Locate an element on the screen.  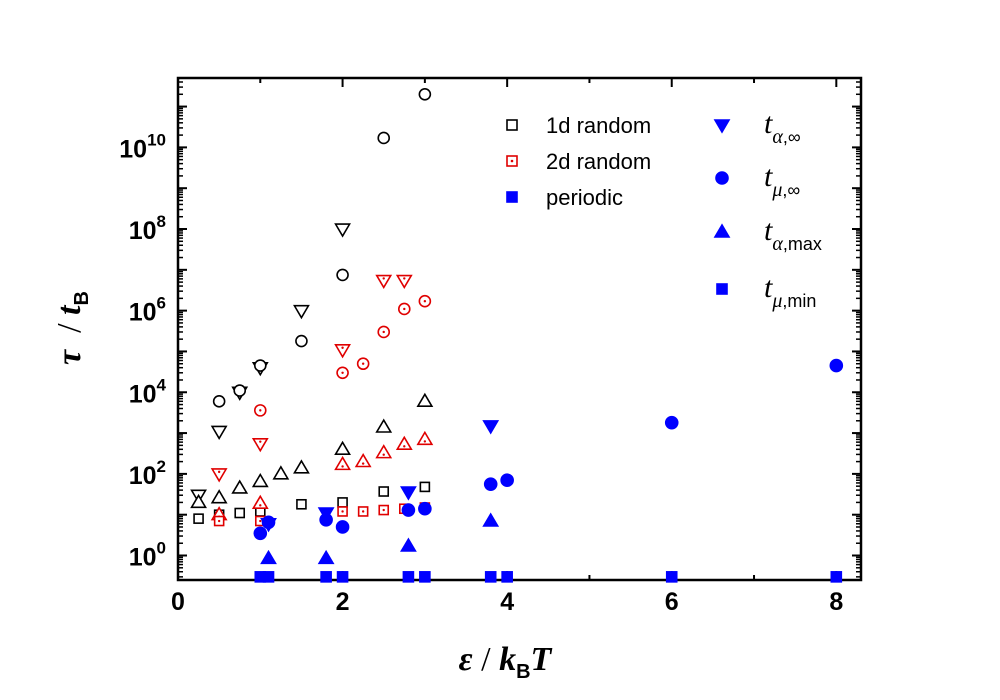
legend-label: periodic is located at coordinates (584, 197).